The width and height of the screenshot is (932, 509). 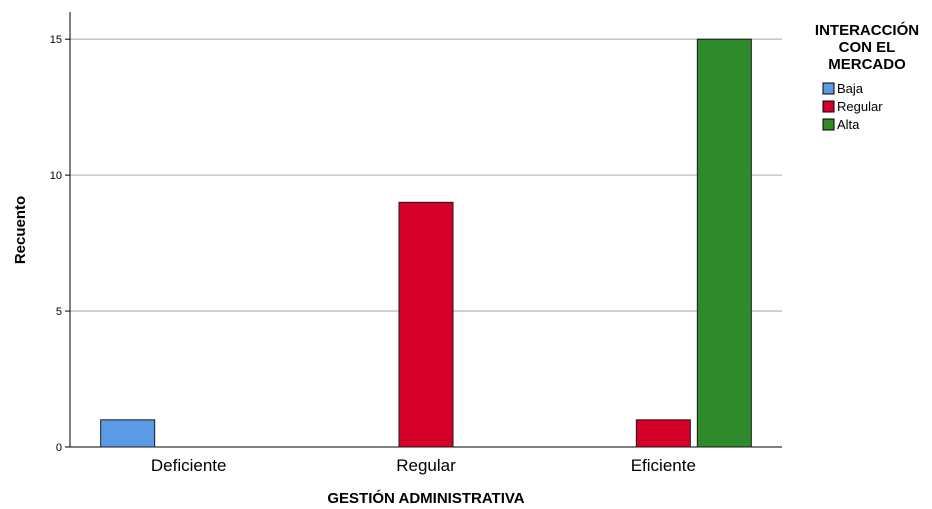 What do you see at coordinates (128, 433) in the screenshot?
I see `bar-deficiente-baja` at bounding box center [128, 433].